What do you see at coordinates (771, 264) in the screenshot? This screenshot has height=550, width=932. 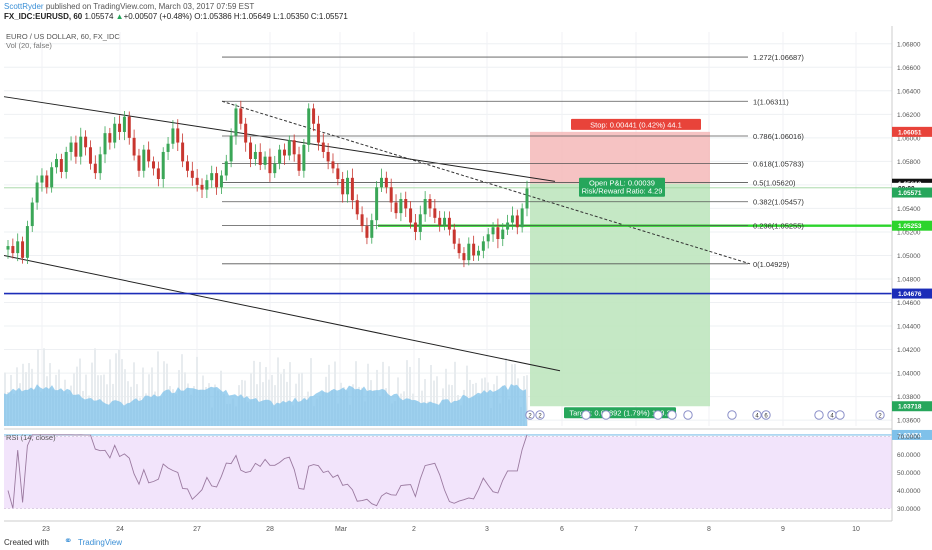 I see `fib-label: 0(1.04929)` at bounding box center [771, 264].